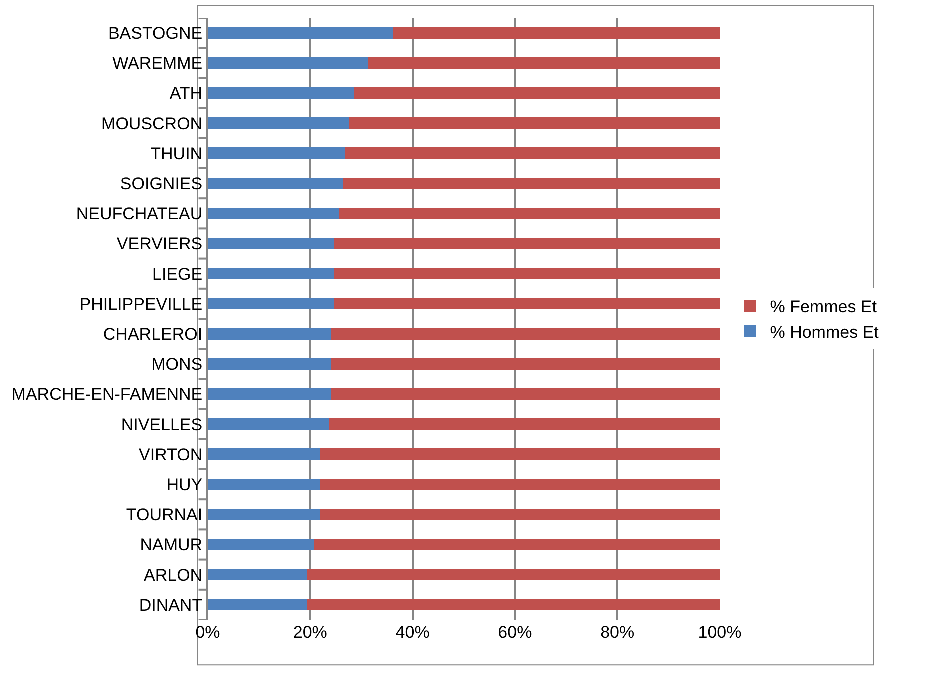  What do you see at coordinates (162, 424) in the screenshot?
I see `y-tick-label: NIVELLES` at bounding box center [162, 424].